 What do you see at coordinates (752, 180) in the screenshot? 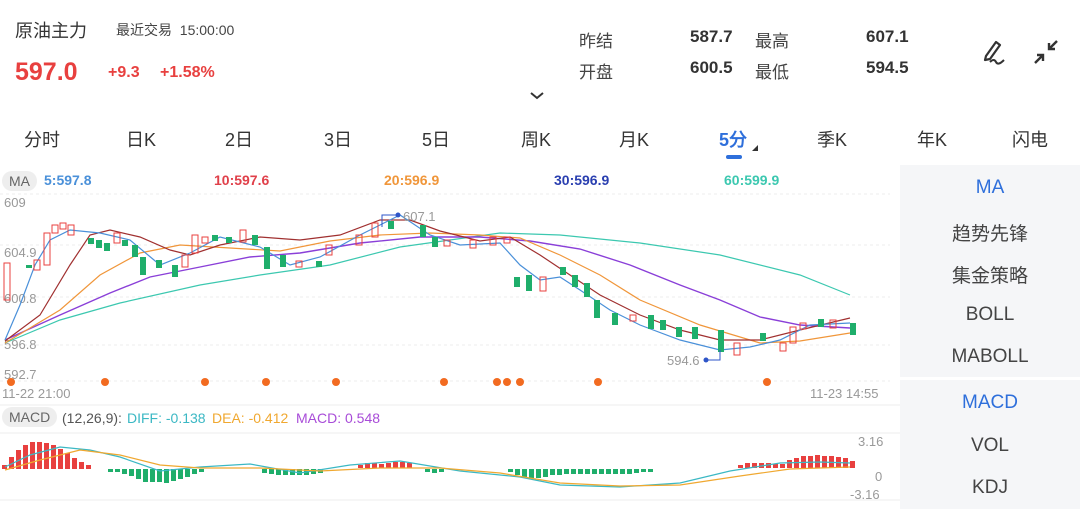
I see `ma60-value: 60:599.9` at bounding box center [752, 180].